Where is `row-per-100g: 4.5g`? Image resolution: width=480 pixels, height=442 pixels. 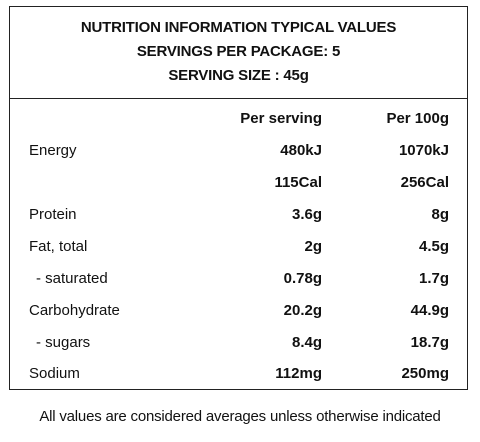
row-per-100g: 4.5g is located at coordinates (433, 246).